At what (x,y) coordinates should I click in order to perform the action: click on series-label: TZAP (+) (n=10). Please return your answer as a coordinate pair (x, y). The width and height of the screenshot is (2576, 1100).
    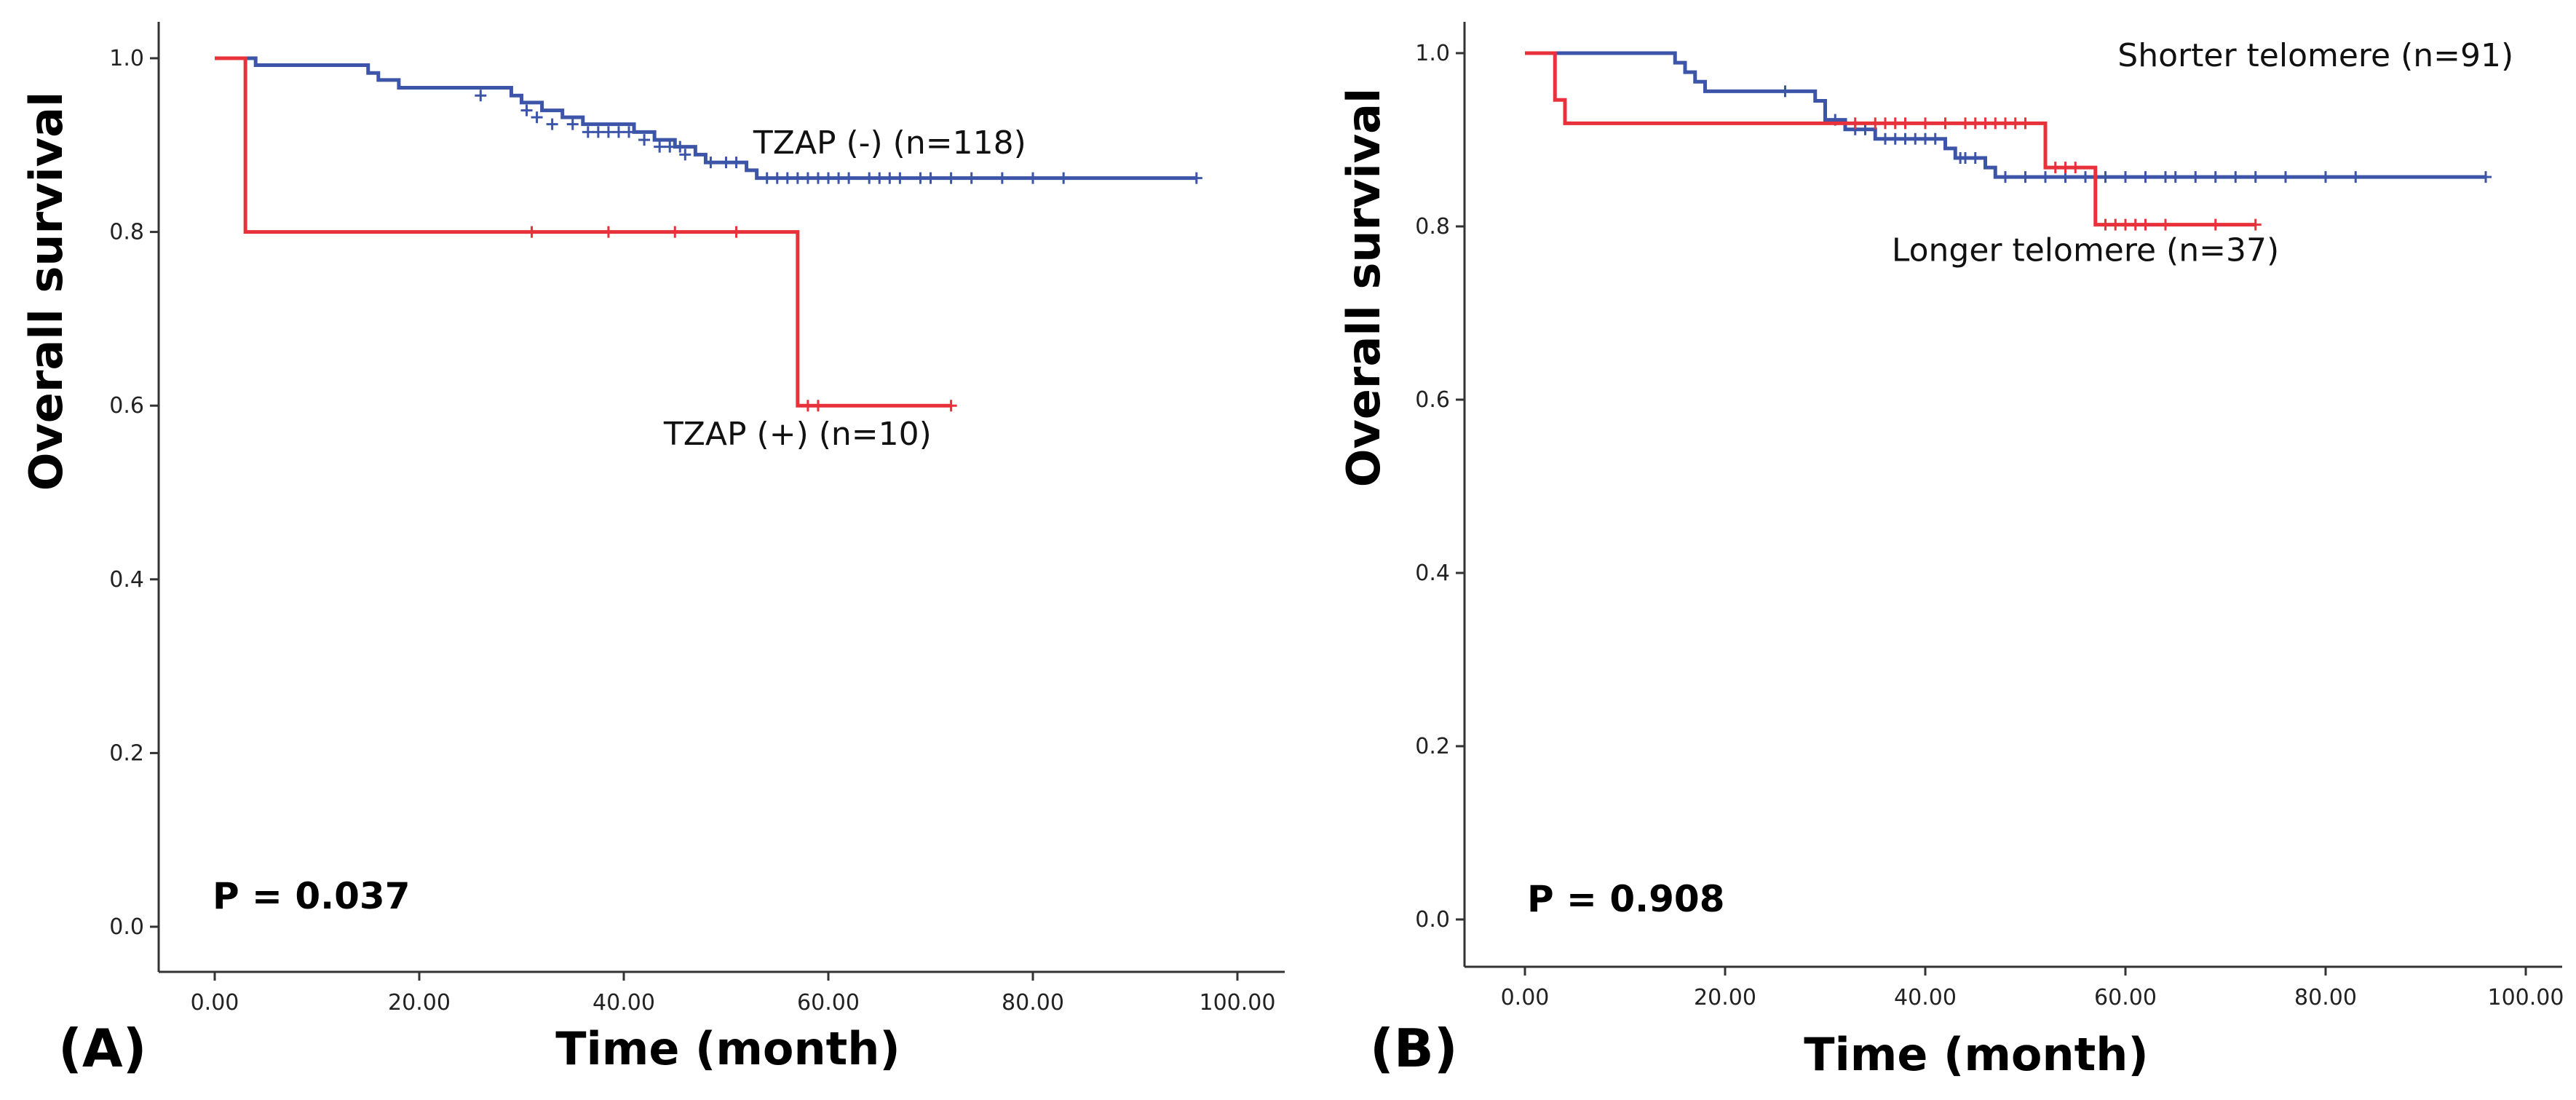
    Looking at the image, I should click on (797, 434).